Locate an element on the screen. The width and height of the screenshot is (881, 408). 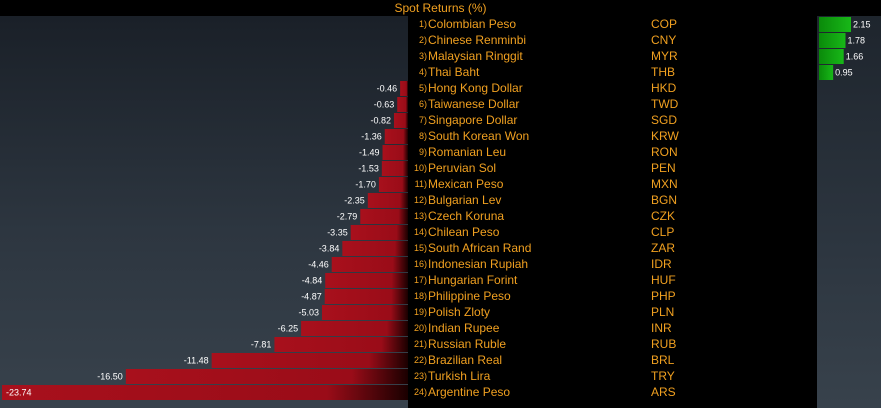
data-label: -1.53 is located at coordinates (368, 169).